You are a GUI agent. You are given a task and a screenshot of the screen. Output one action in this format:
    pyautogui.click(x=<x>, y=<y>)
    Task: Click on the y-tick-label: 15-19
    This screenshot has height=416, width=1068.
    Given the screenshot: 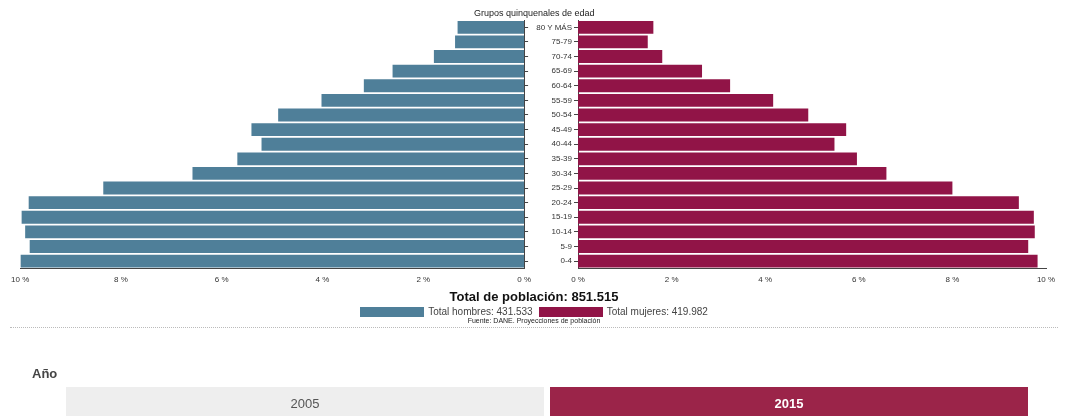 What is the action you would take?
    pyautogui.click(x=562, y=217)
    